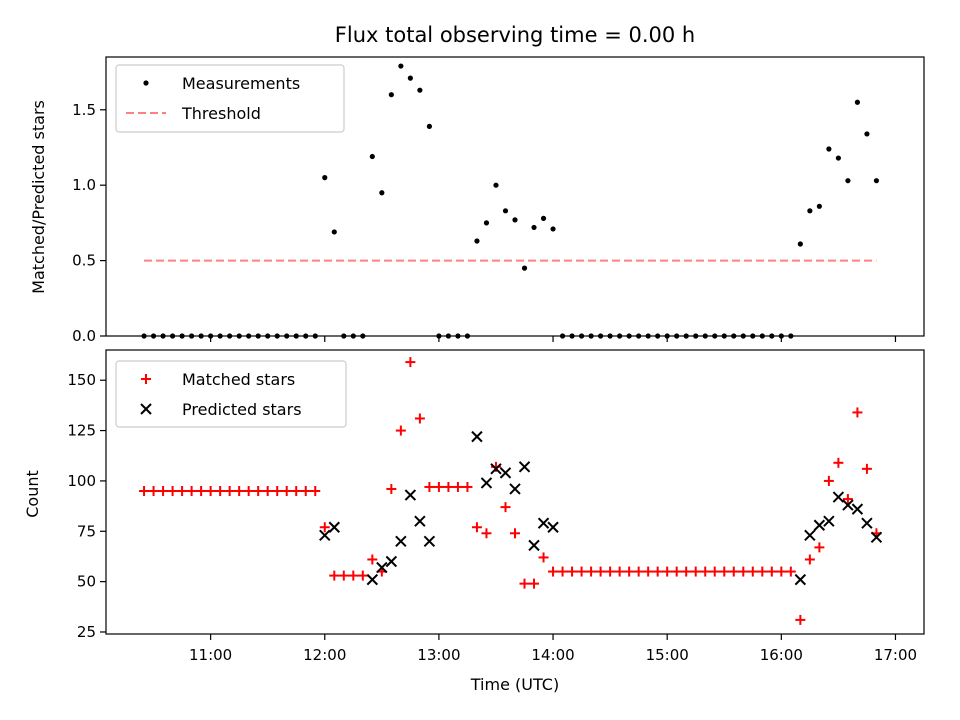 This screenshot has width=960, height=720. What do you see at coordinates (438, 655) in the screenshot?
I see `bottom-x-tick-label: 13:00` at bounding box center [438, 655].